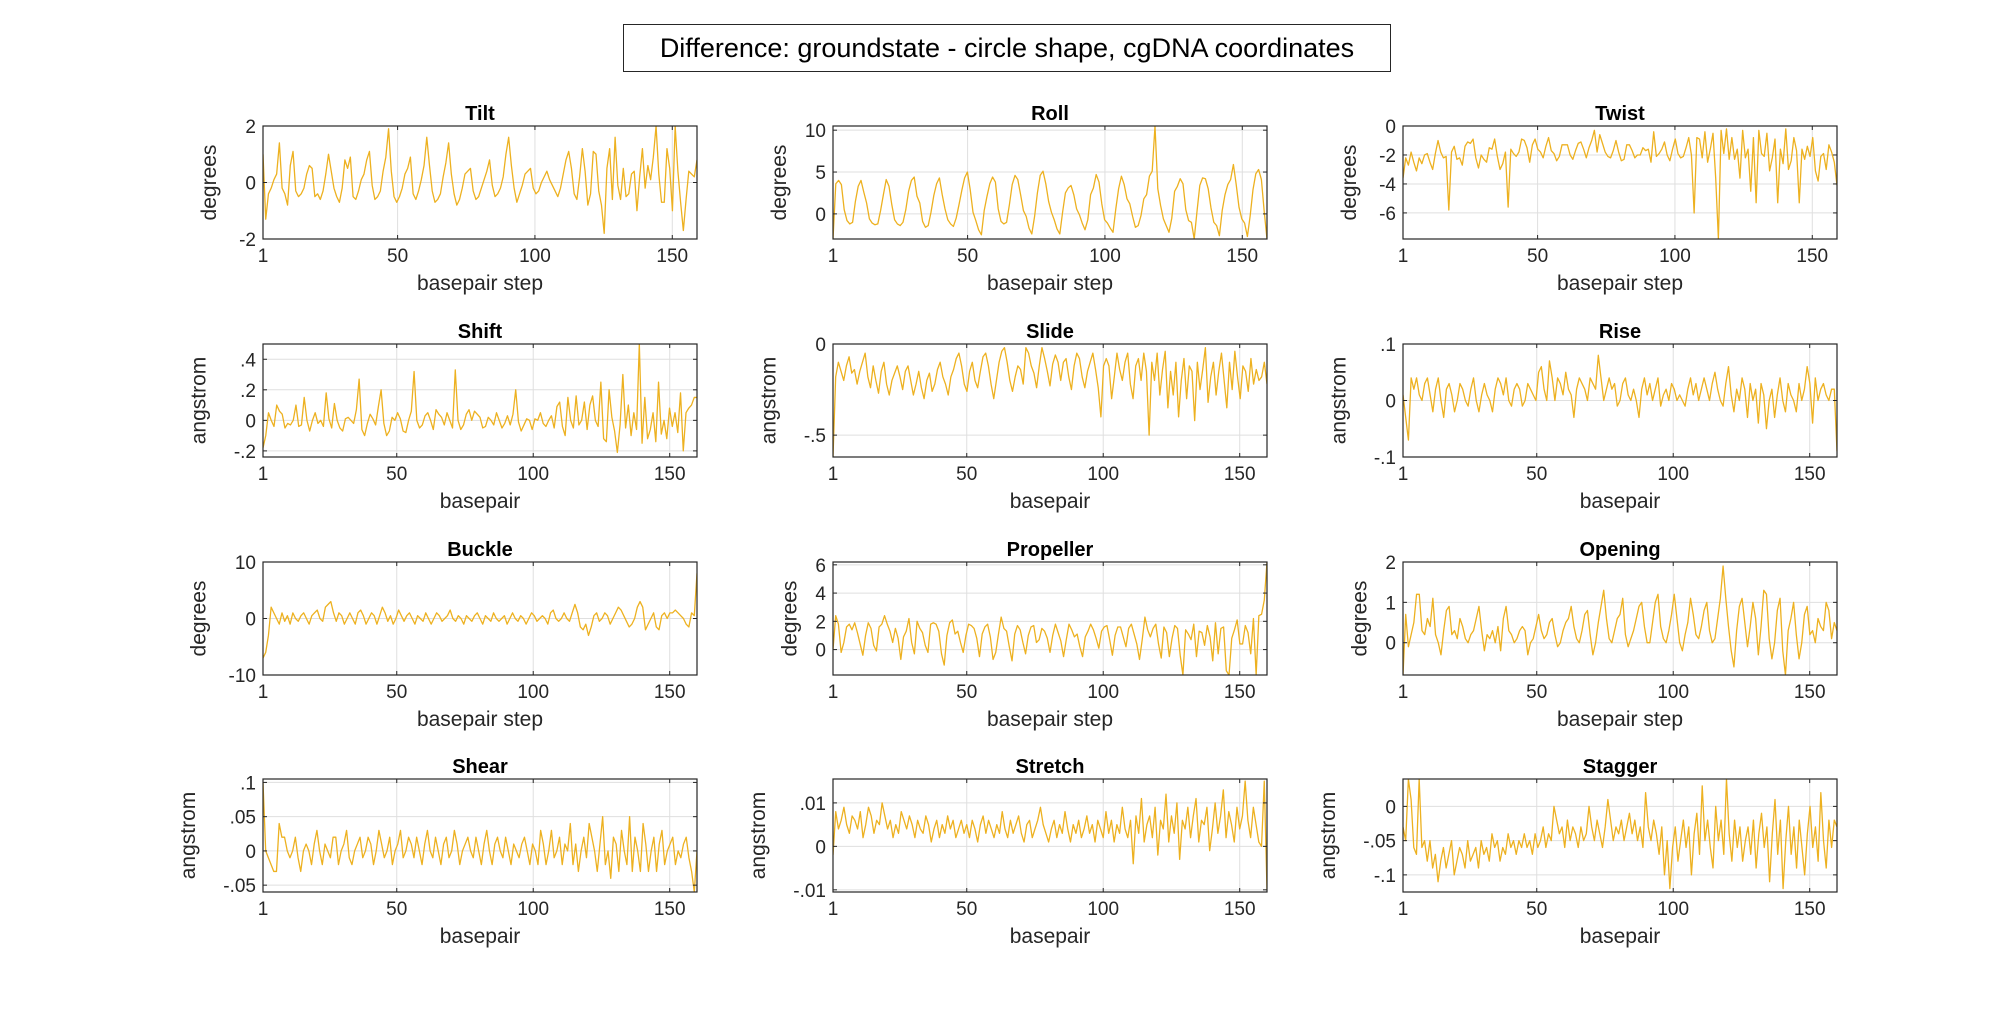 The height and width of the screenshot is (1016, 2000). What do you see at coordinates (1620, 182) in the screenshot?
I see `twist-axes-box` at bounding box center [1620, 182].